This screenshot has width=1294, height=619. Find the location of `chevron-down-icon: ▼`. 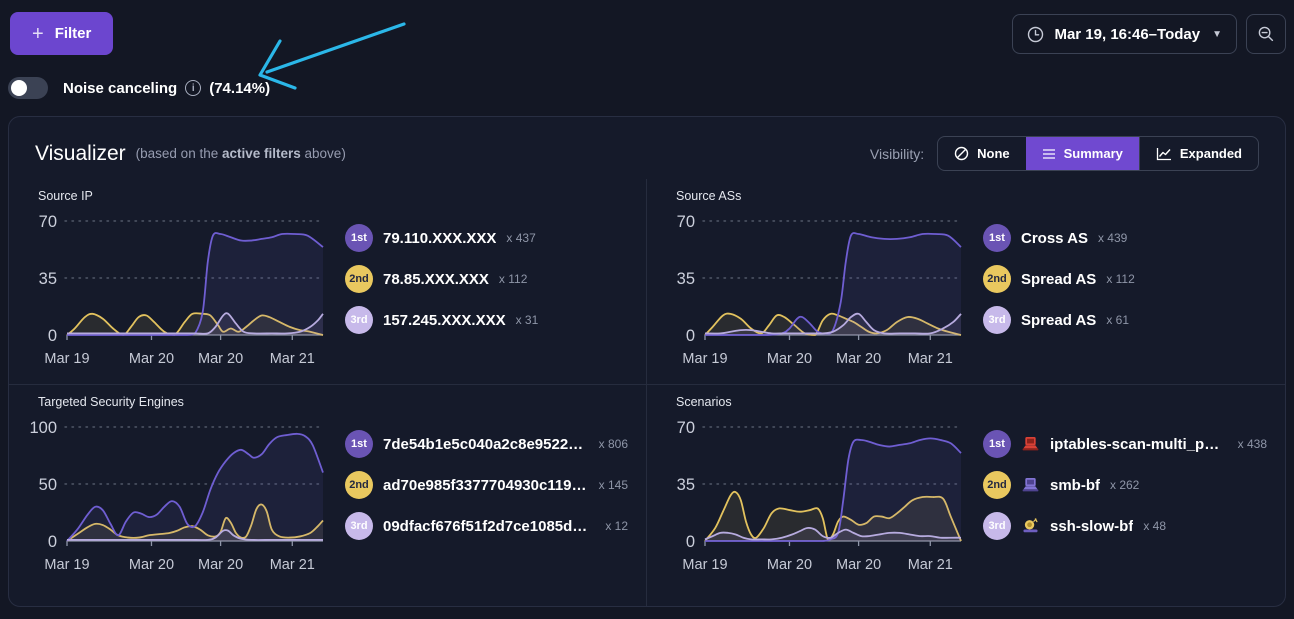

chevron-down-icon: ▼ is located at coordinates (1217, 34).